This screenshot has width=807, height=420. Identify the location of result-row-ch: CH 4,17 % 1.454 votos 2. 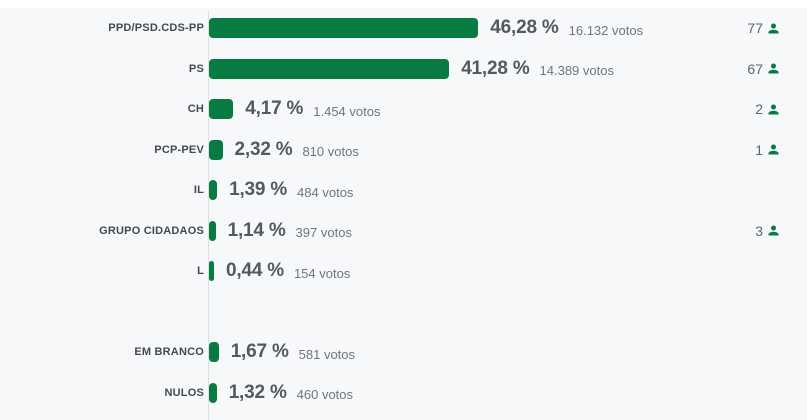
(403, 109).